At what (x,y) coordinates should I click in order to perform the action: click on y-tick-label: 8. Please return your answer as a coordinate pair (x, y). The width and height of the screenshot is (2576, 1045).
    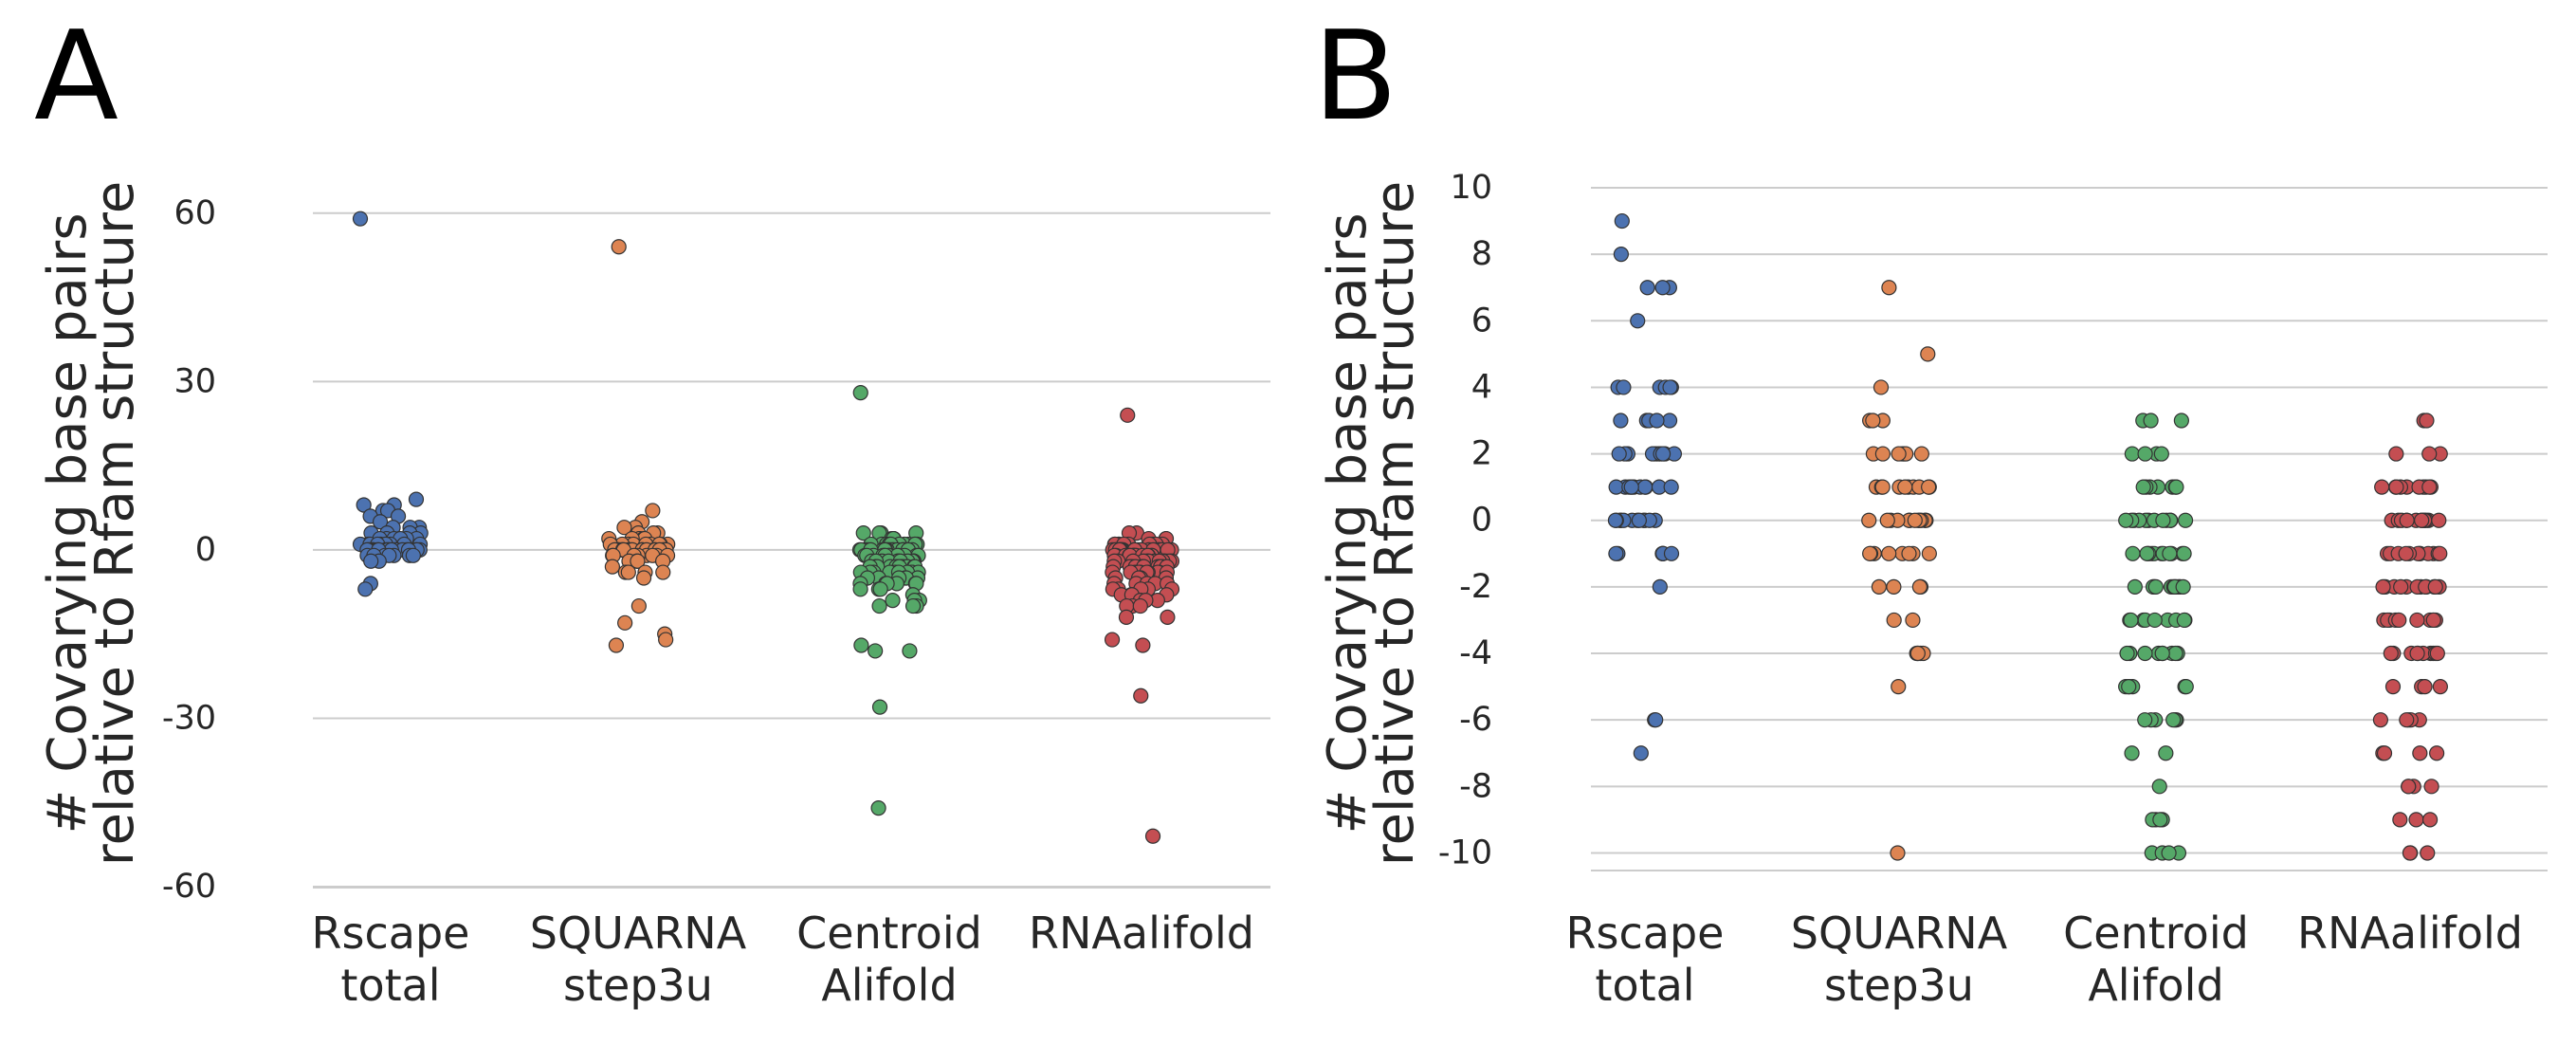
    Looking at the image, I should click on (1481, 254).